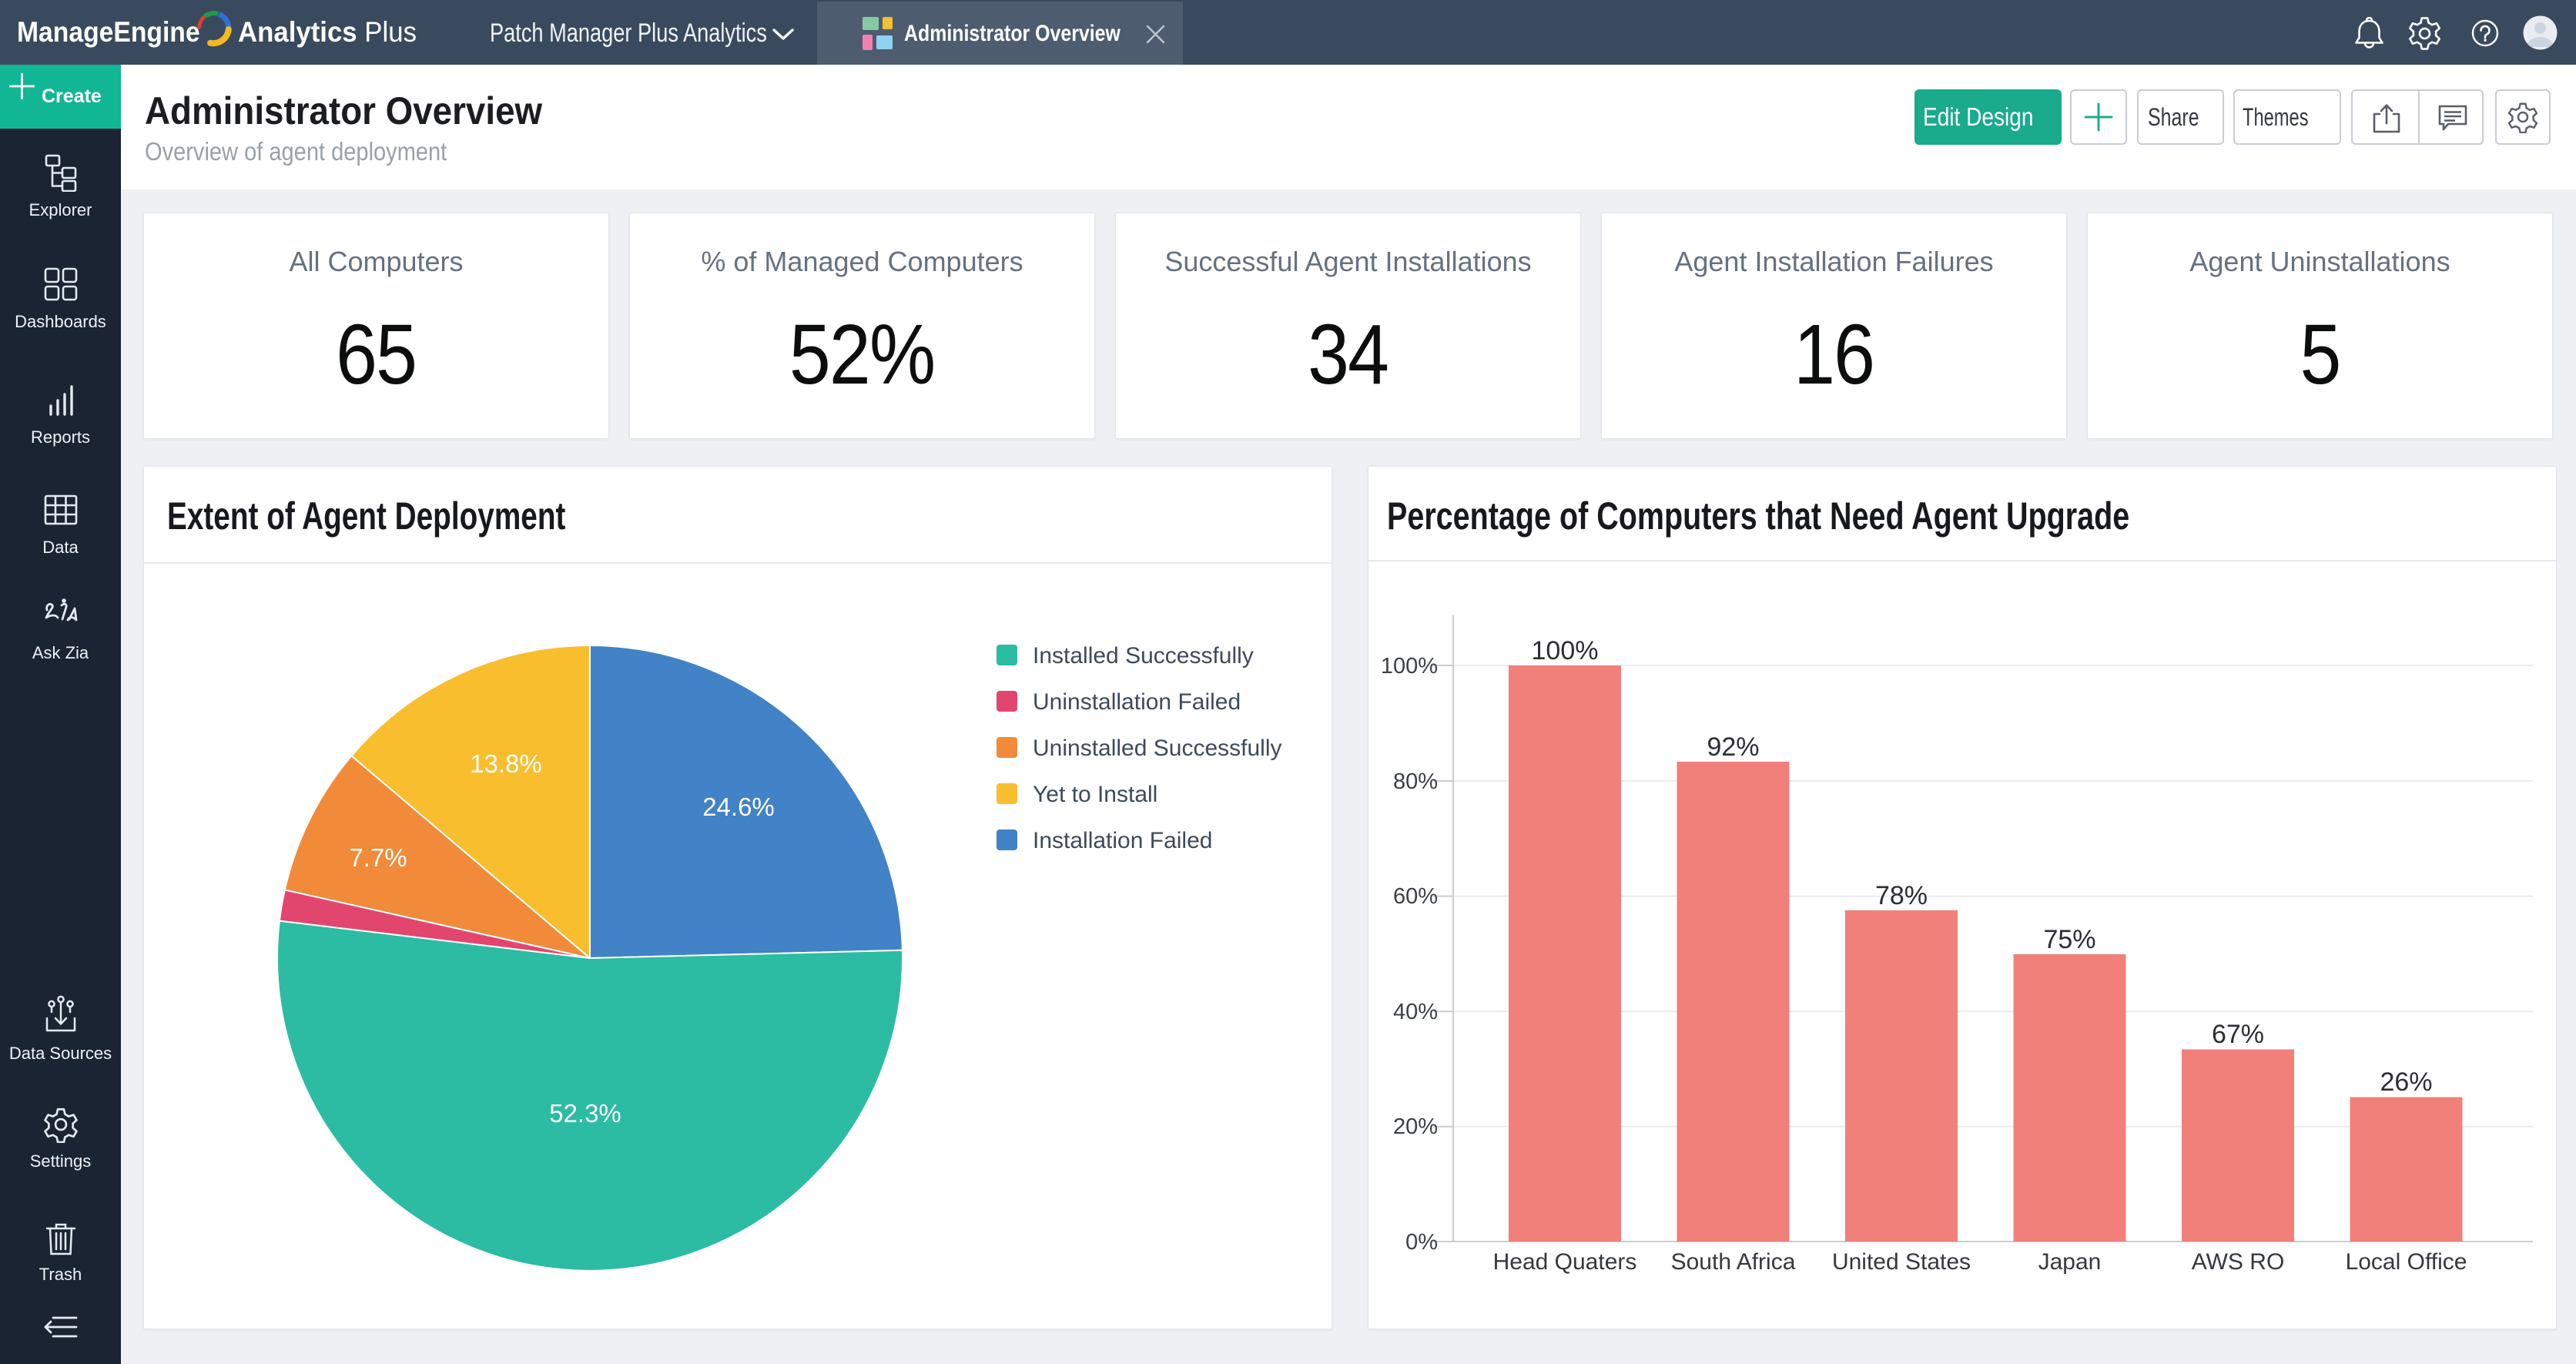  What do you see at coordinates (1901, 1262) in the screenshot?
I see `svg-text: United States` at bounding box center [1901, 1262].